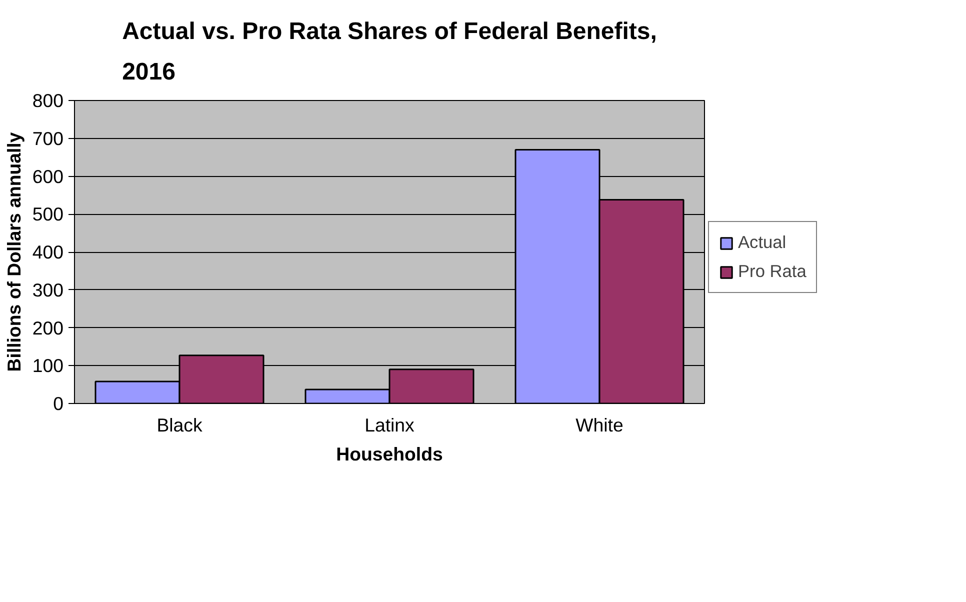  Describe the element at coordinates (48, 289) in the screenshot. I see `y-tick-label: 300` at that location.